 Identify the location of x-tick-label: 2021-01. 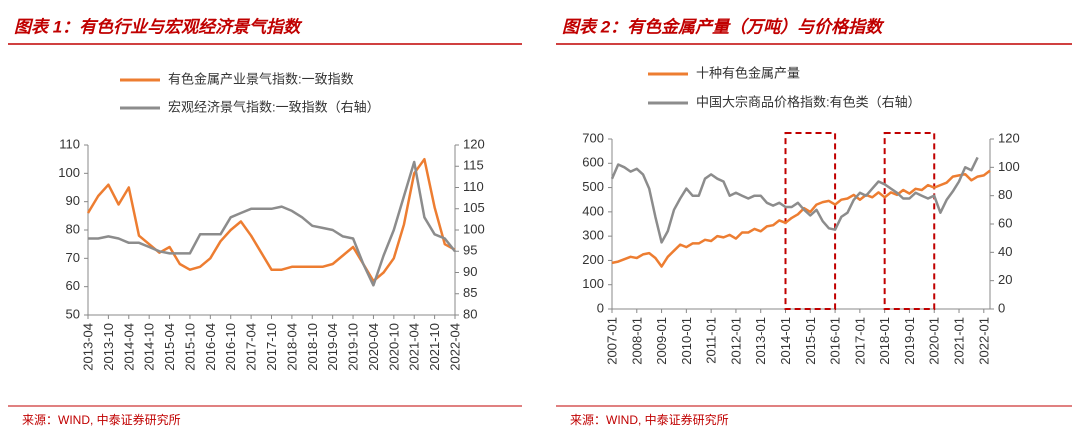
(959, 341).